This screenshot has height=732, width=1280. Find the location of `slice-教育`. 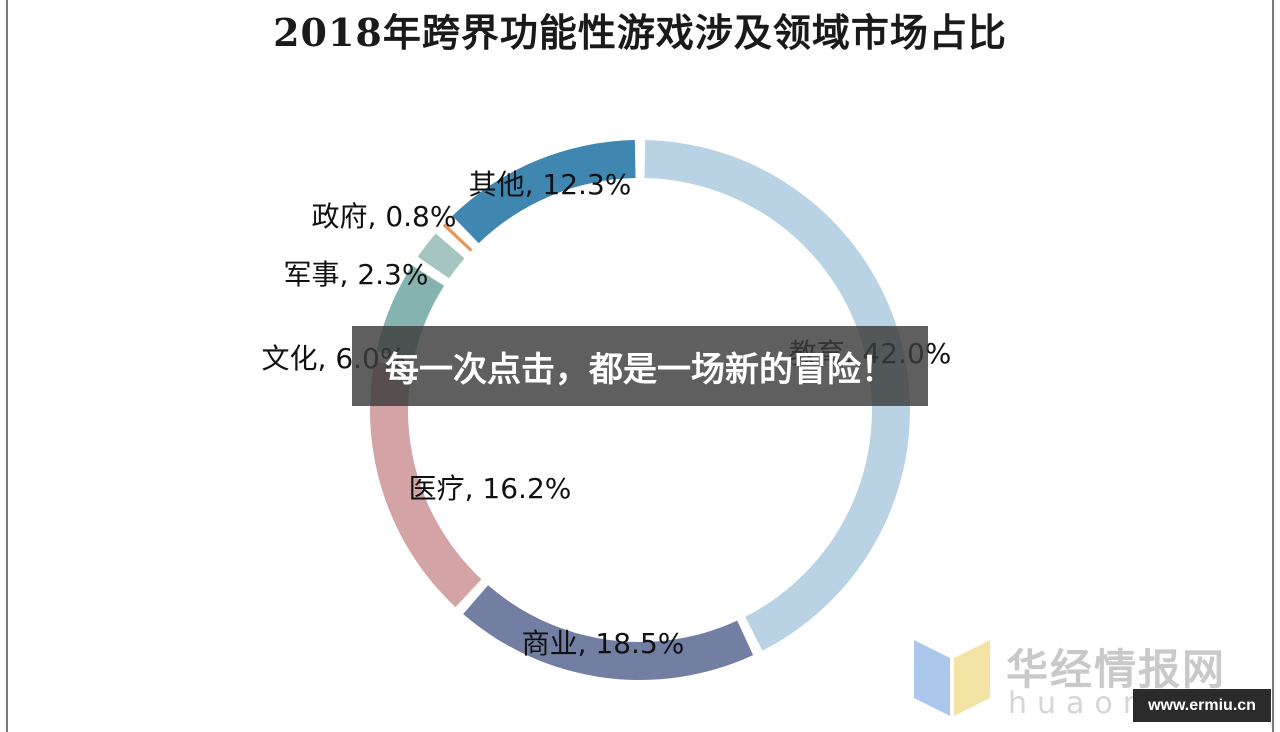

slice-教育 is located at coordinates (777, 395).